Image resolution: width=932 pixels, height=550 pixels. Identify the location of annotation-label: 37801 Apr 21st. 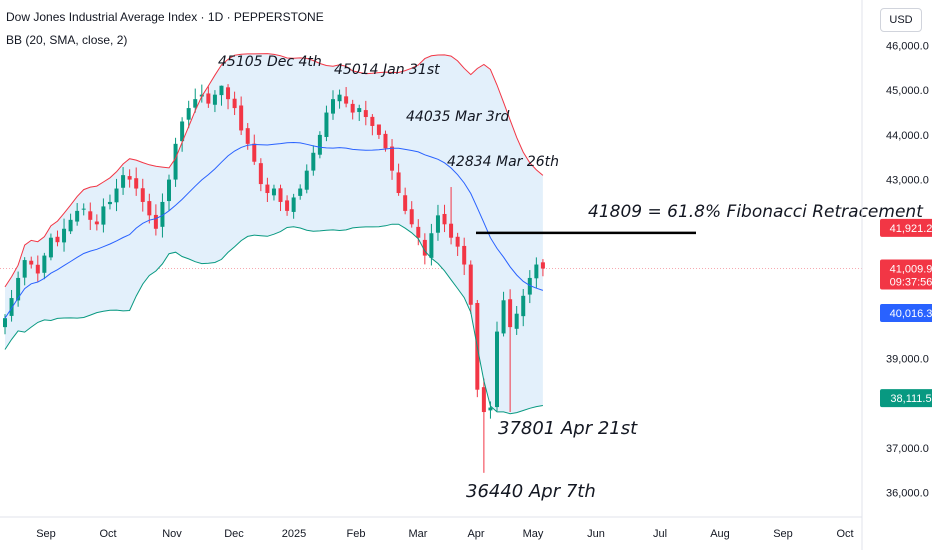
(568, 428).